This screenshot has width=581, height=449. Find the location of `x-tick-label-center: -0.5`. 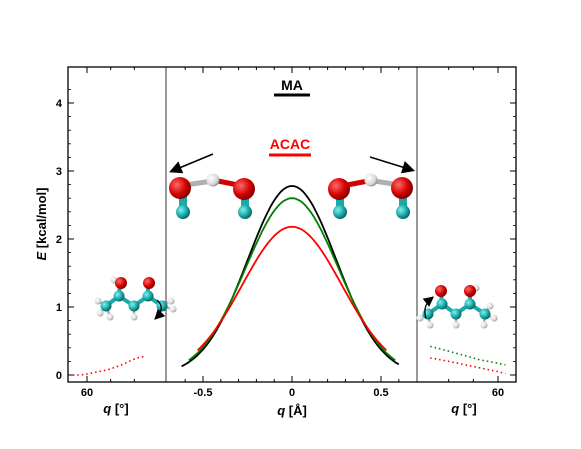

x-tick-label-center: -0.5 is located at coordinates (203, 393).